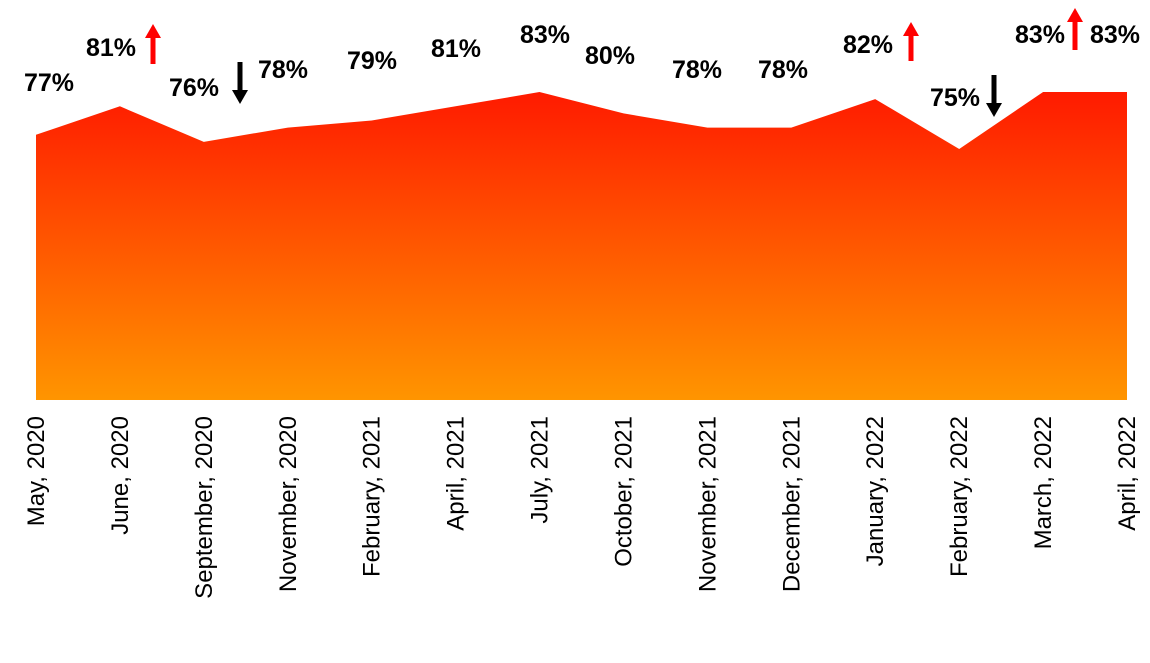 This screenshot has width=1150, height=663. I want to click on x-tick-label: April, 2022, so click(1127, 473).